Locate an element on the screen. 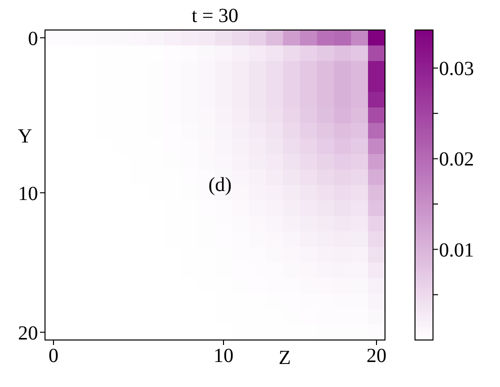 The image size is (500, 387). color-bar-label: 0.02 is located at coordinates (456, 159).